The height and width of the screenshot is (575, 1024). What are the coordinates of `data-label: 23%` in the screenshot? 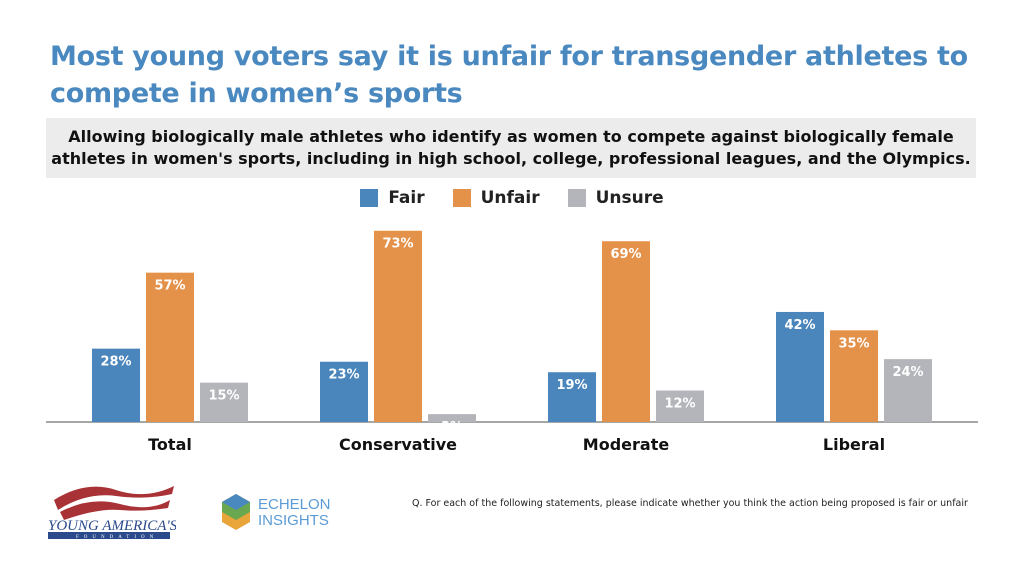 It's located at (343, 375).